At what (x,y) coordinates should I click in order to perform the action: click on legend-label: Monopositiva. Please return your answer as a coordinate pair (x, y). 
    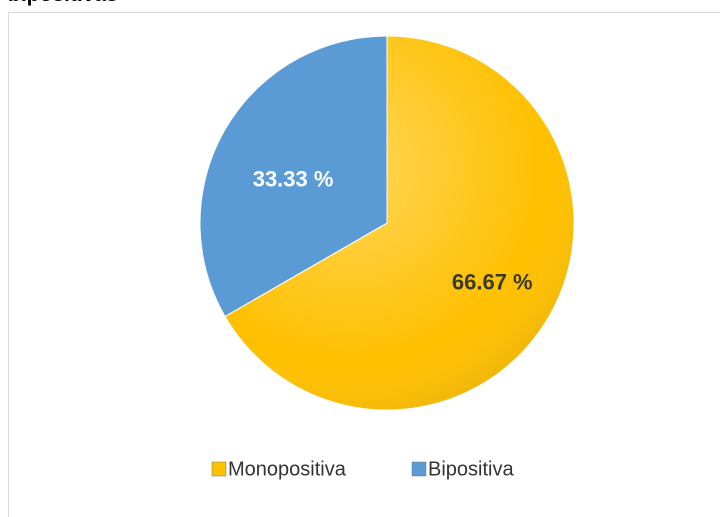
    Looking at the image, I should click on (287, 469).